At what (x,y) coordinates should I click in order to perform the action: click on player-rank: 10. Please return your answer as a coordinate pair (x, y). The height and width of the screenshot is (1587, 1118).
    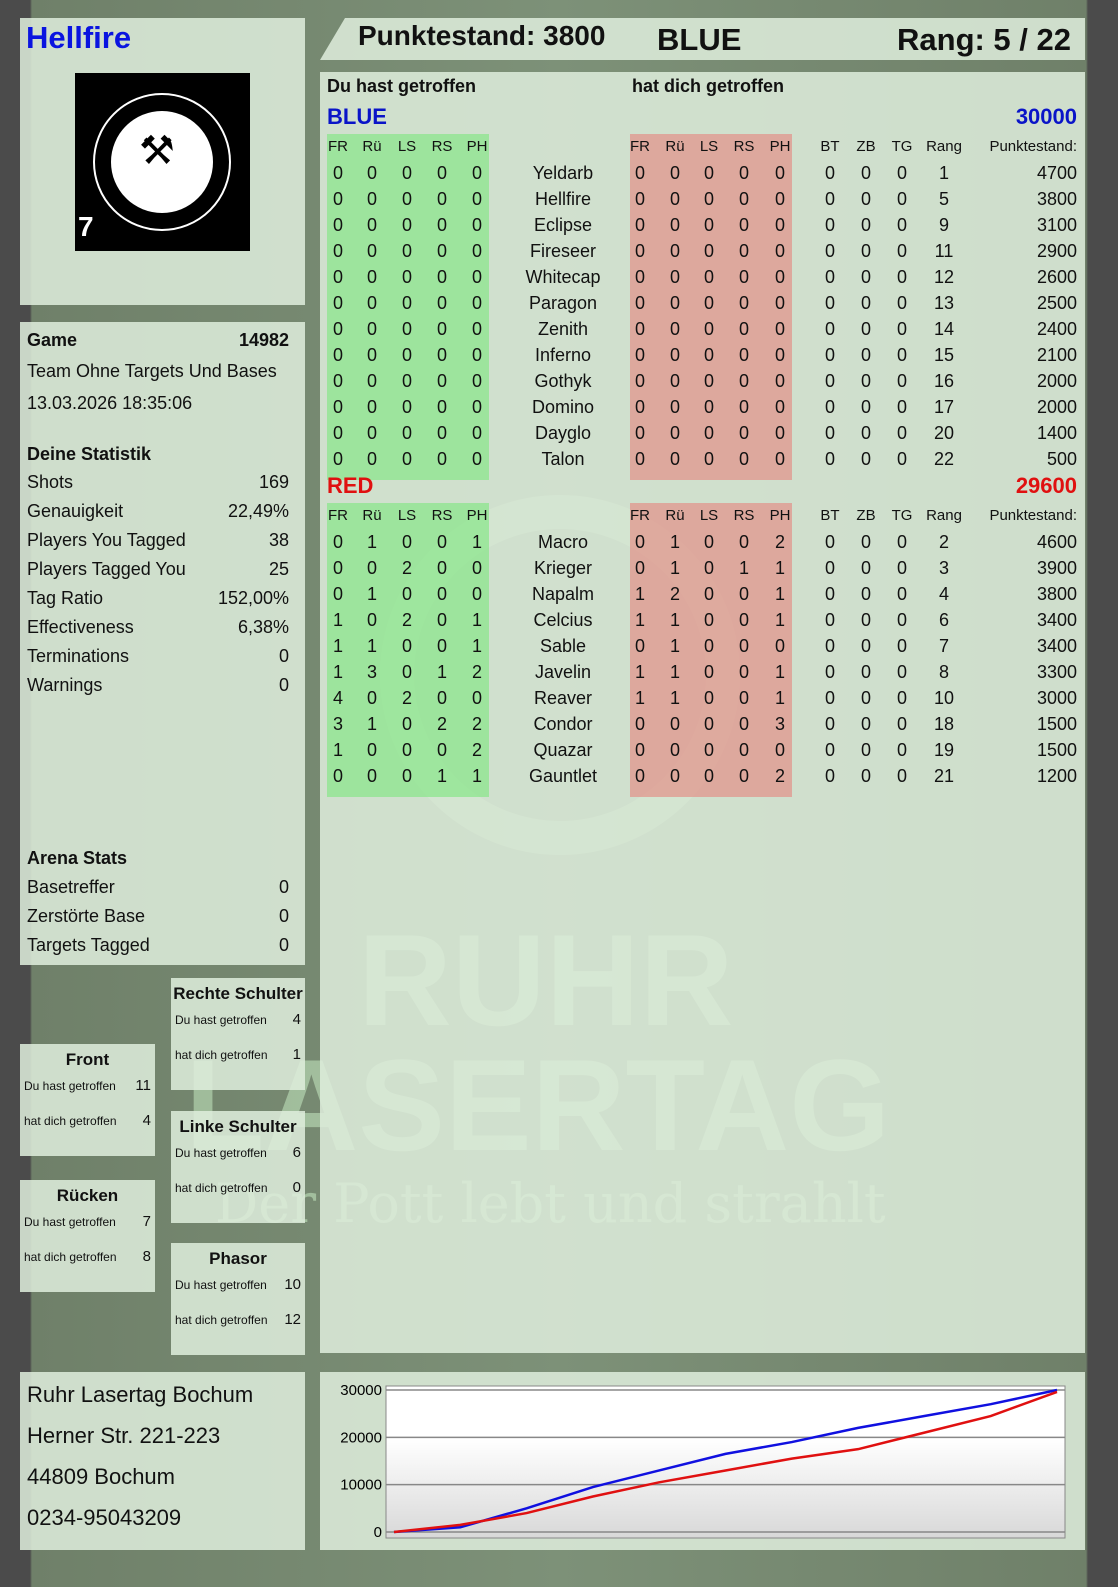
    Looking at the image, I should click on (944, 698).